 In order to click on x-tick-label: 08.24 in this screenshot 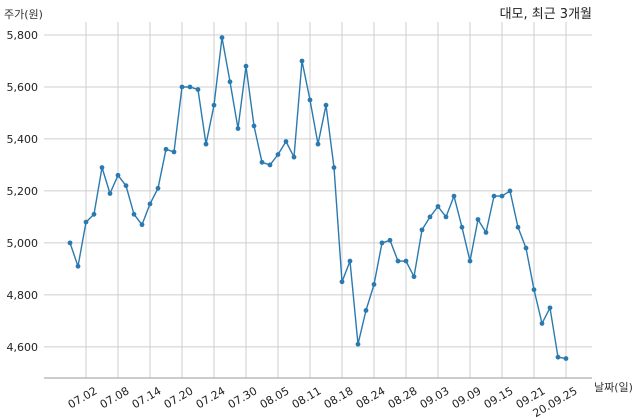, I will do `click(371, 397)`.